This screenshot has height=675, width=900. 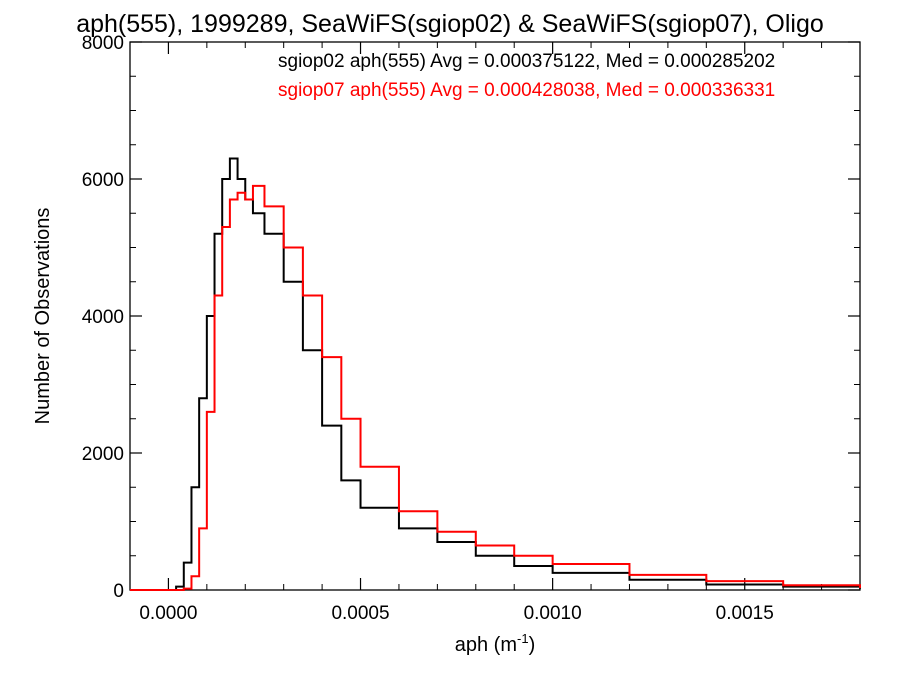 I want to click on x-axis-label: aph (m-1), so click(x=495, y=643).